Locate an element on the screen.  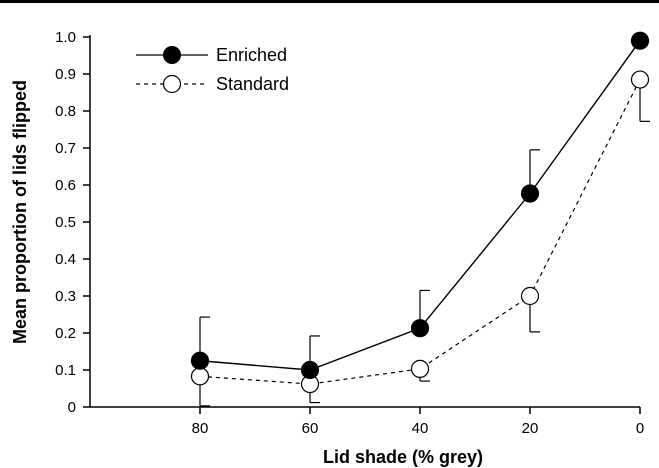
y-tick-label: 0.2 is located at coordinates (65, 333).